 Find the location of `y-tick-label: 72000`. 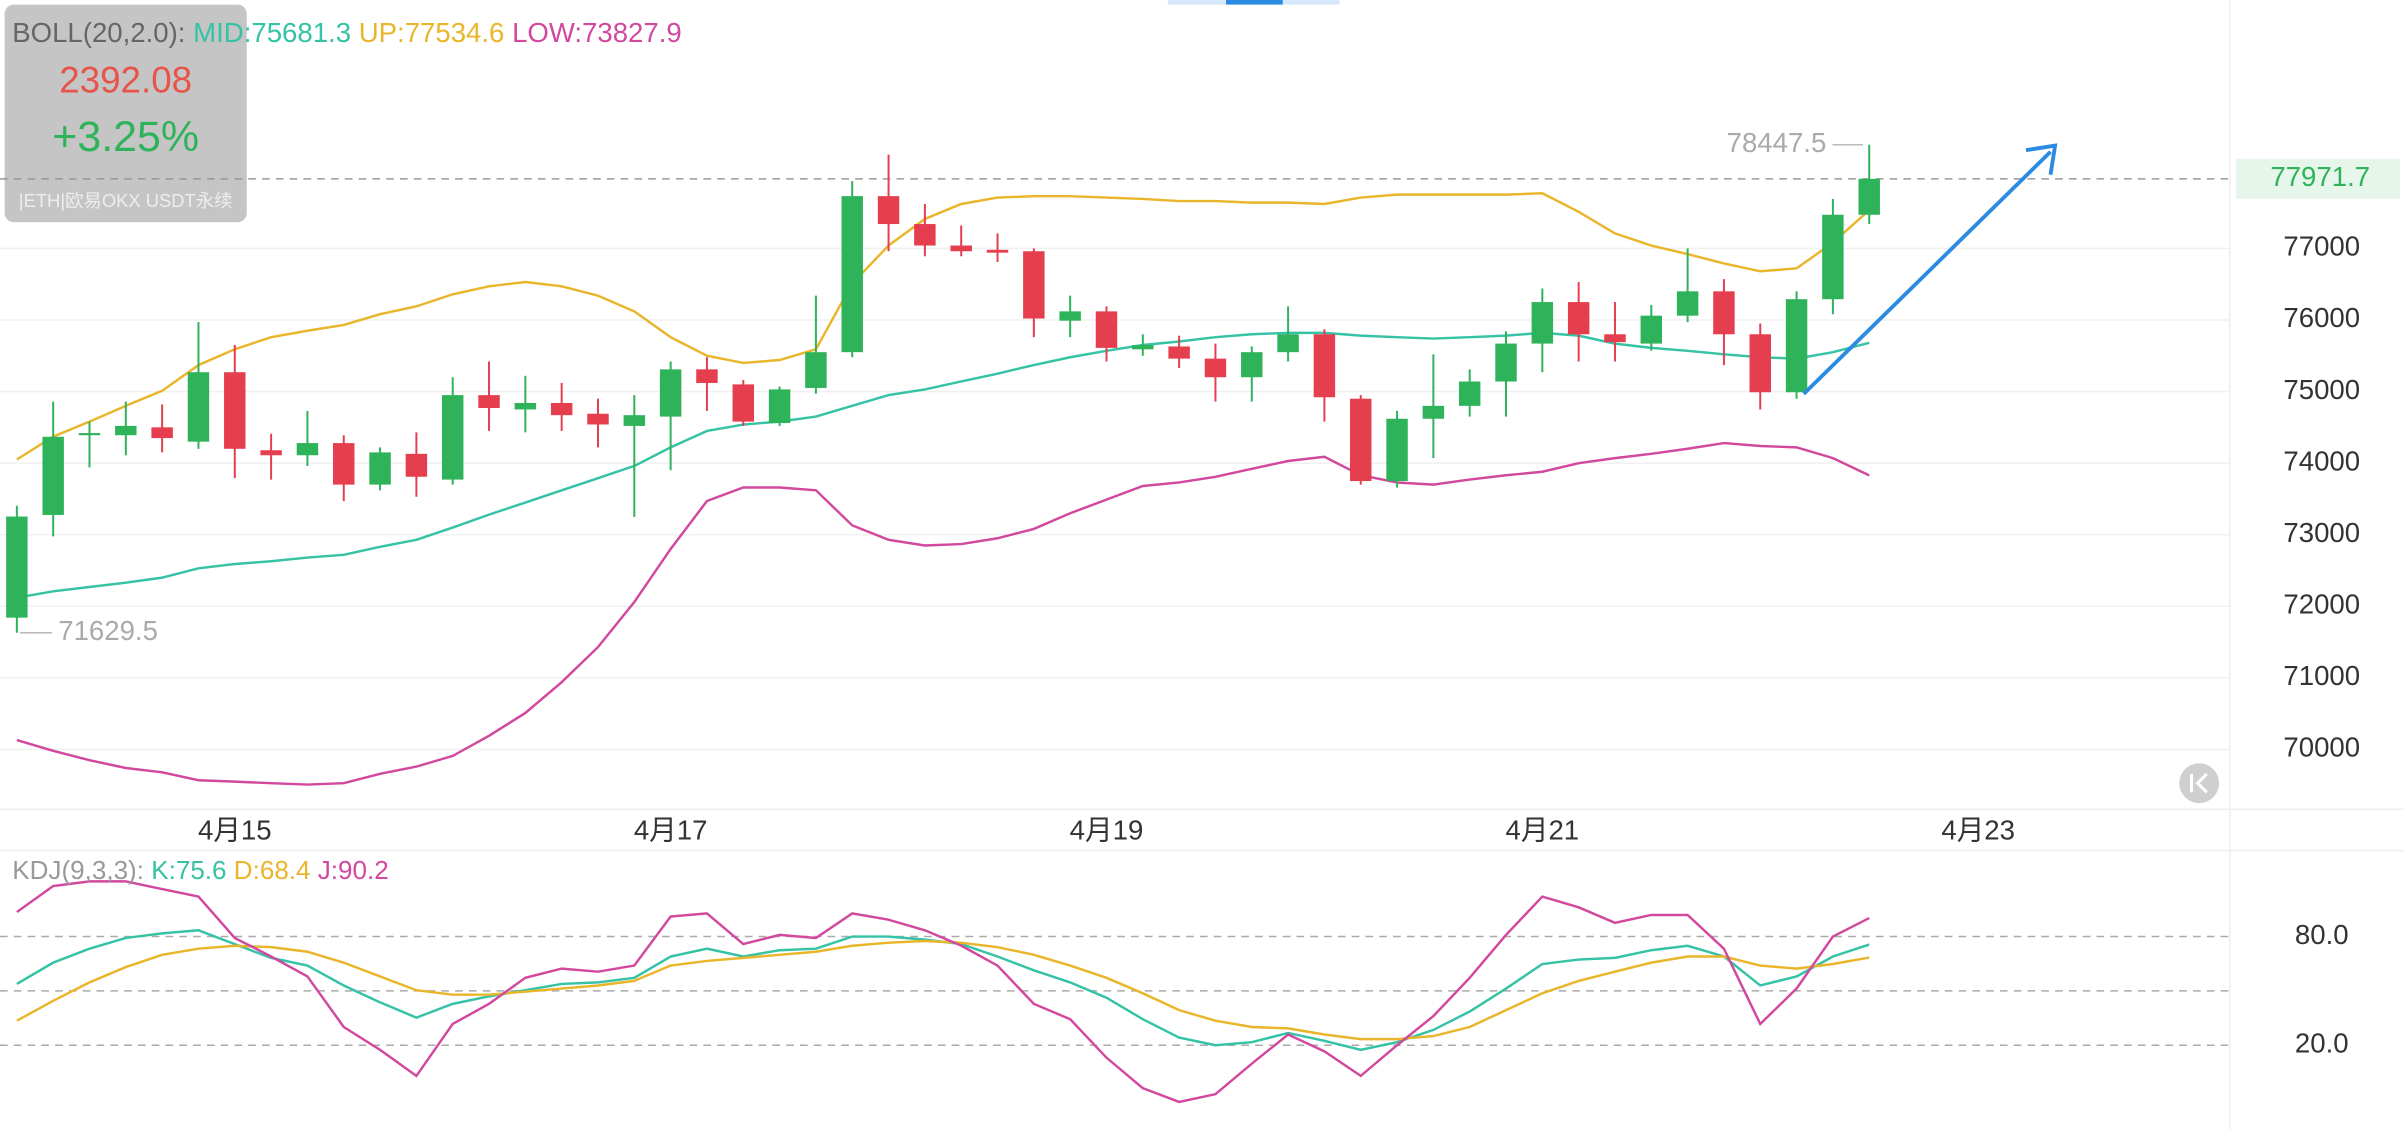

y-tick-label: 72000 is located at coordinates (2321, 604).